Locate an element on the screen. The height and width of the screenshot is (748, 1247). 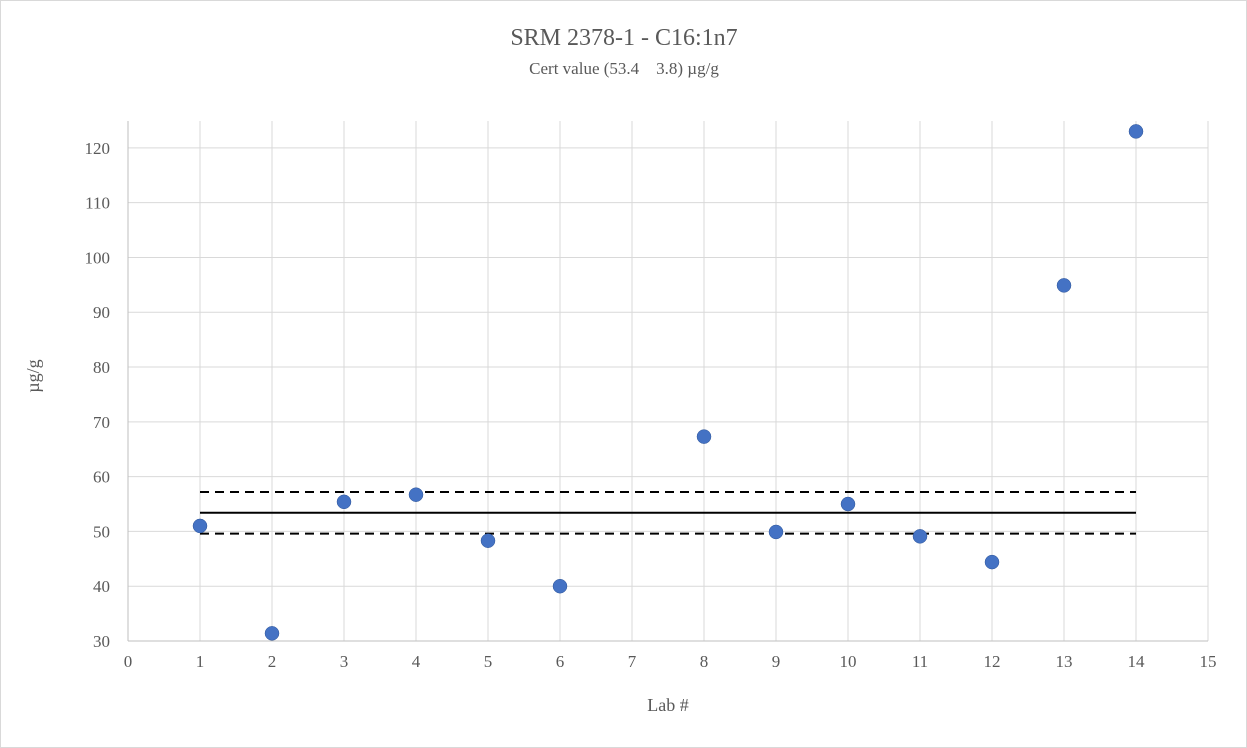
y-tick-label: 90 is located at coordinates (101, 312).